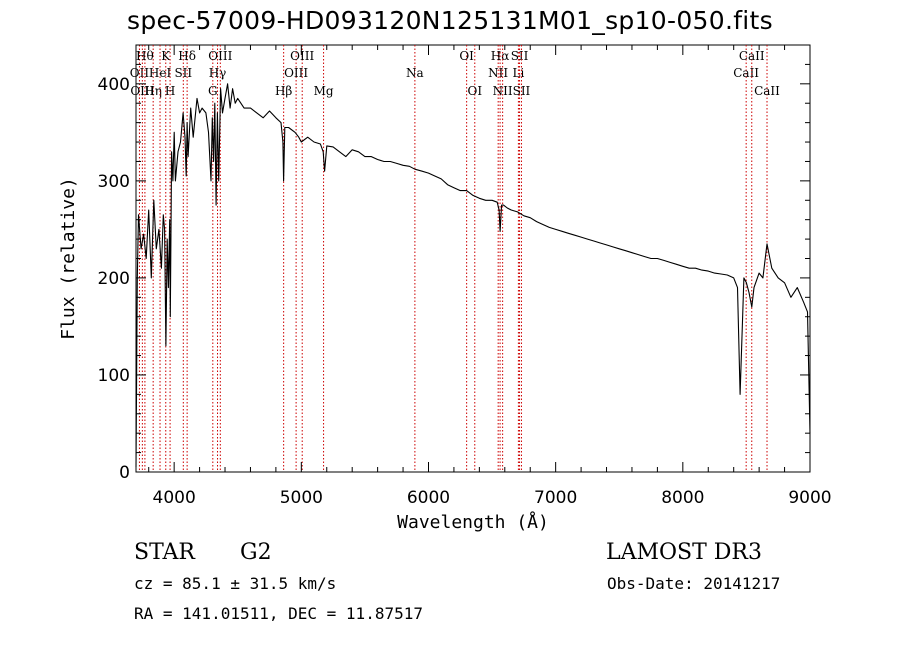 This screenshot has height=649, width=900. Describe the element at coordinates (682, 498) in the screenshot. I see `x-tick-label: 8000` at that location.